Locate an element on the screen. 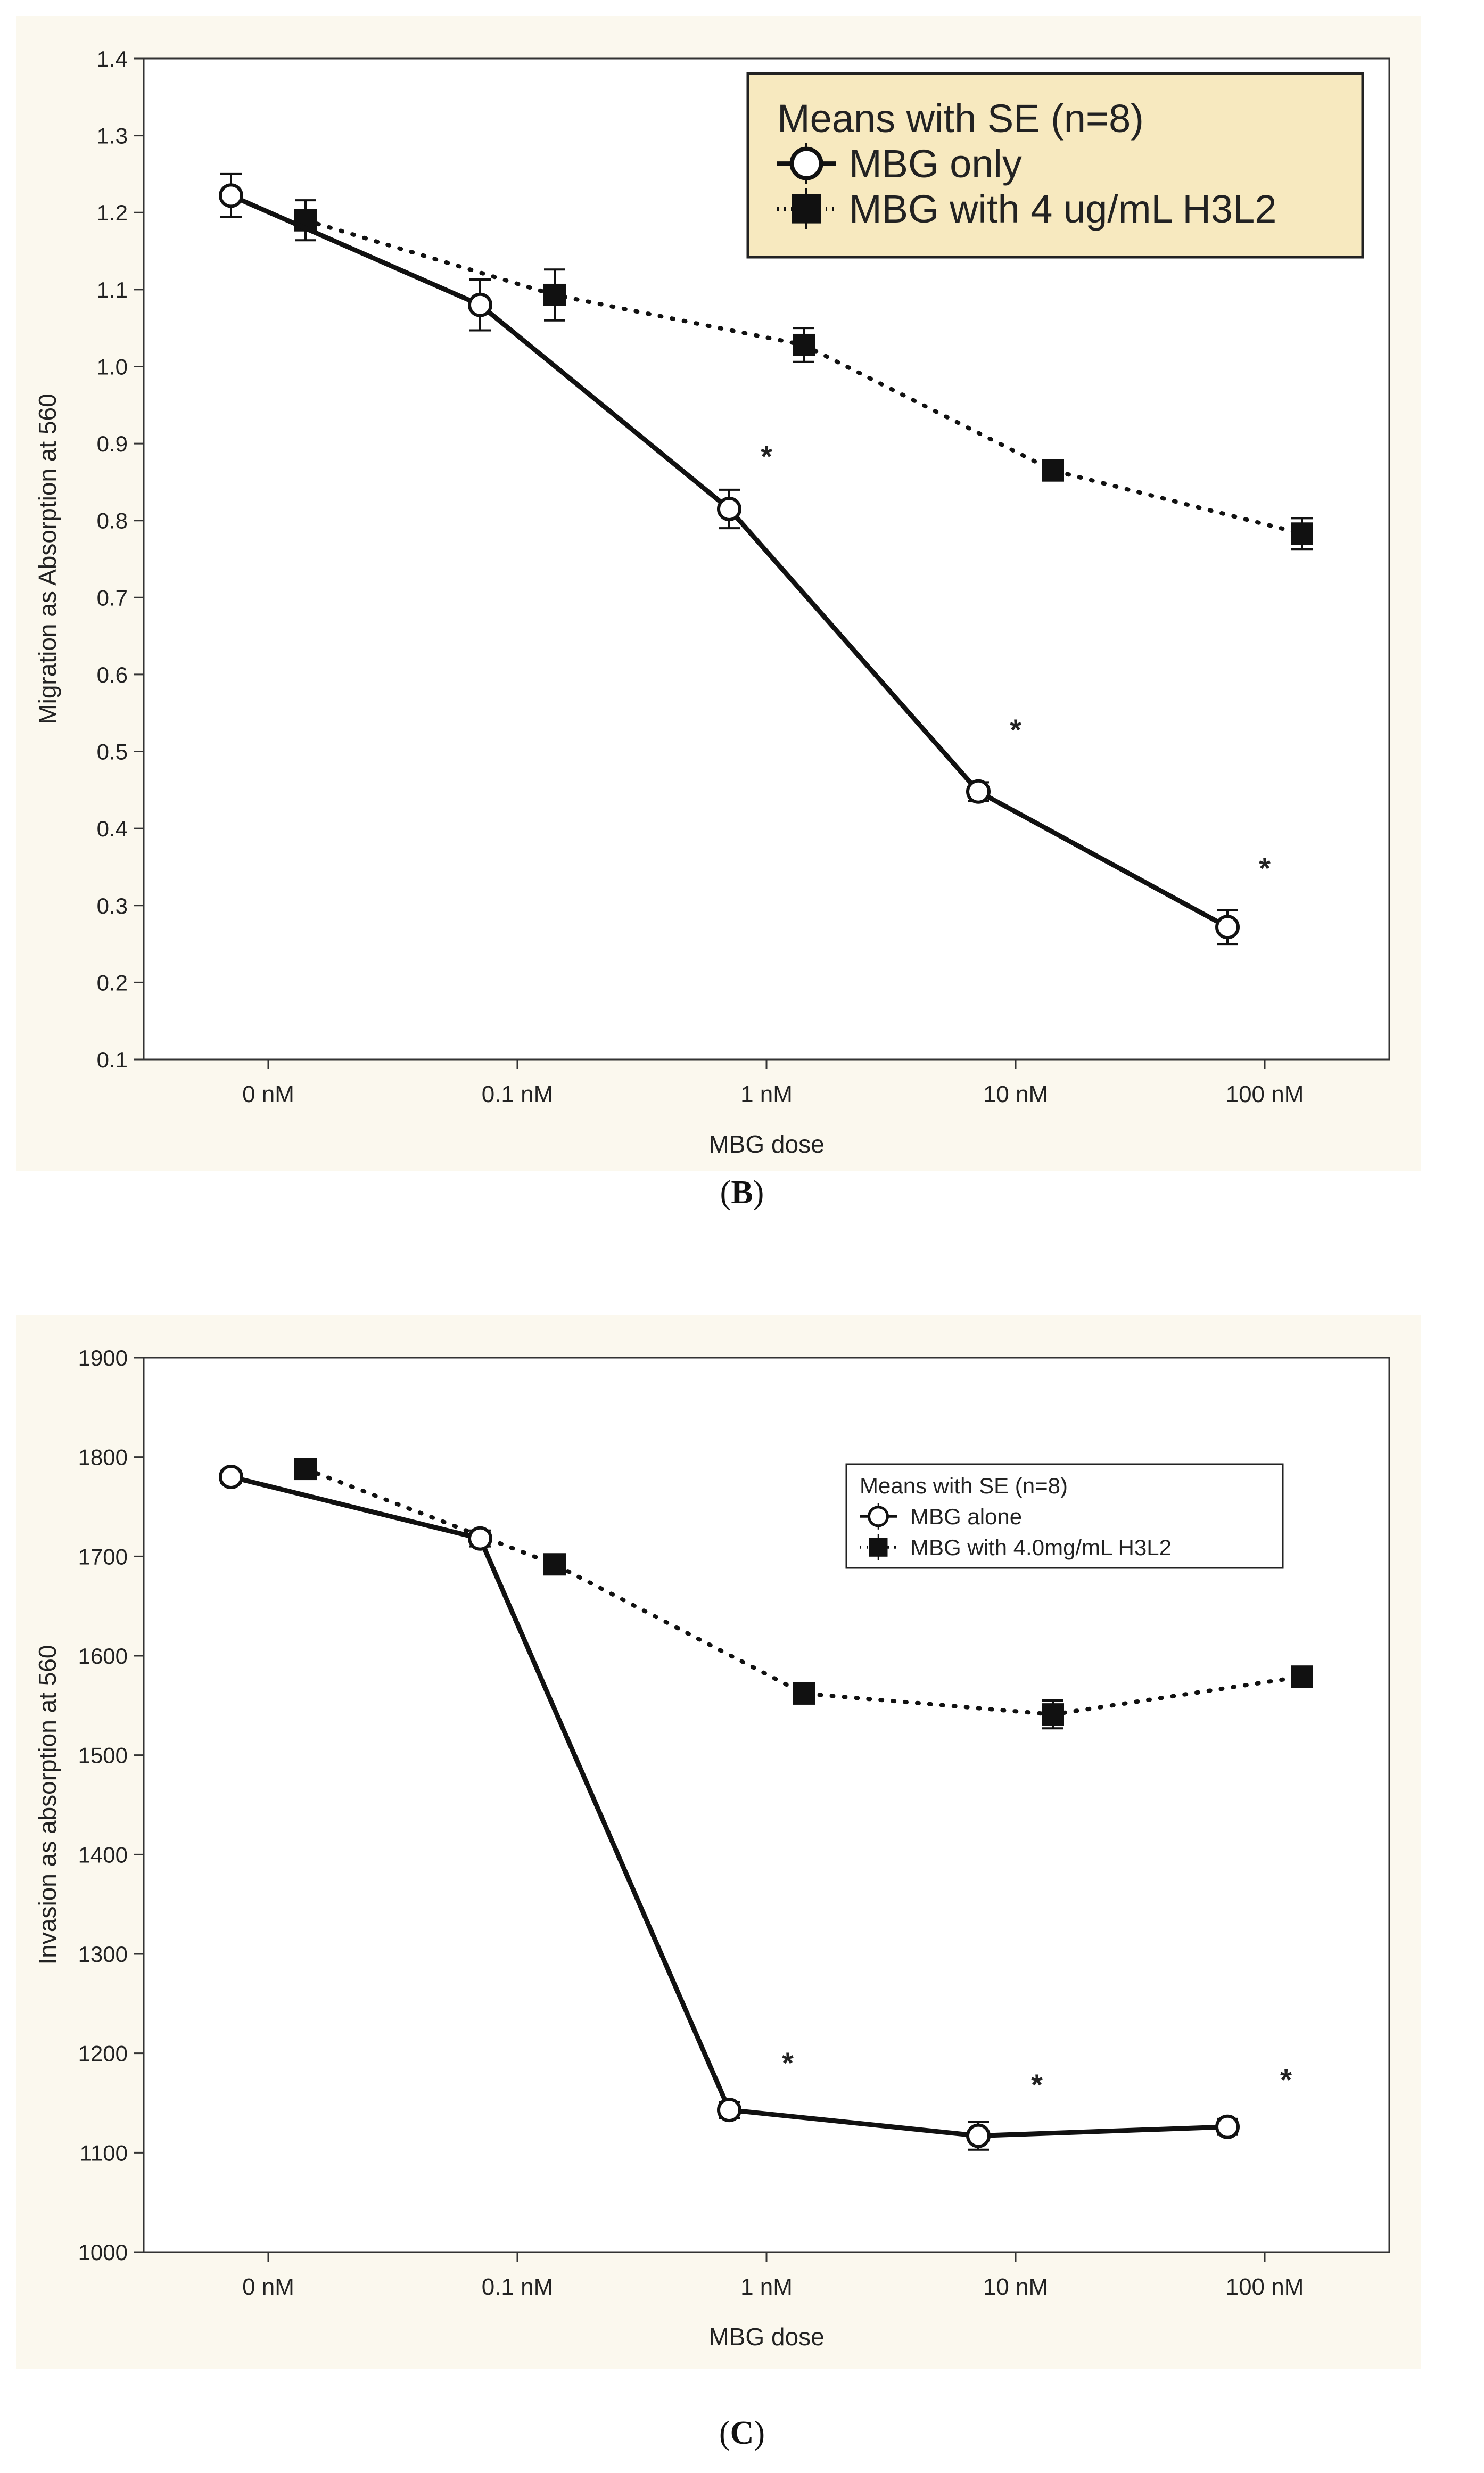 The width and height of the screenshot is (1484, 2473). y-tick-label: 1.3 is located at coordinates (112, 136).